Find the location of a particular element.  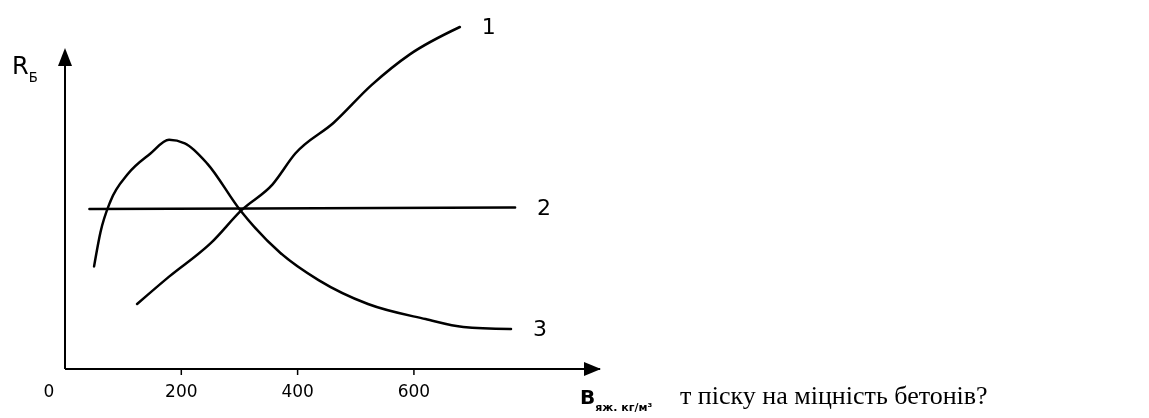

x-axis-title: В$_{яж. кг/м³}$ is located at coordinates (616, 399).